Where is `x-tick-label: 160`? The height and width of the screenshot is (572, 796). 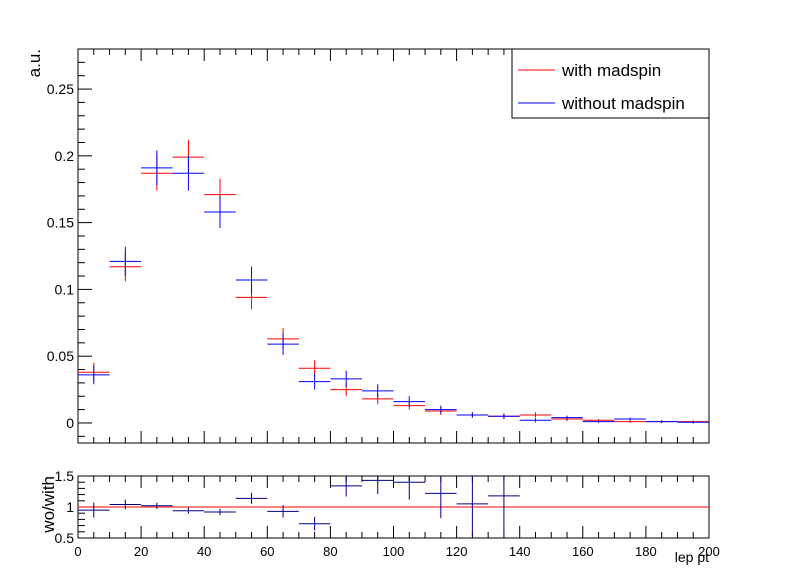
x-tick-label: 160 is located at coordinates (583, 551).